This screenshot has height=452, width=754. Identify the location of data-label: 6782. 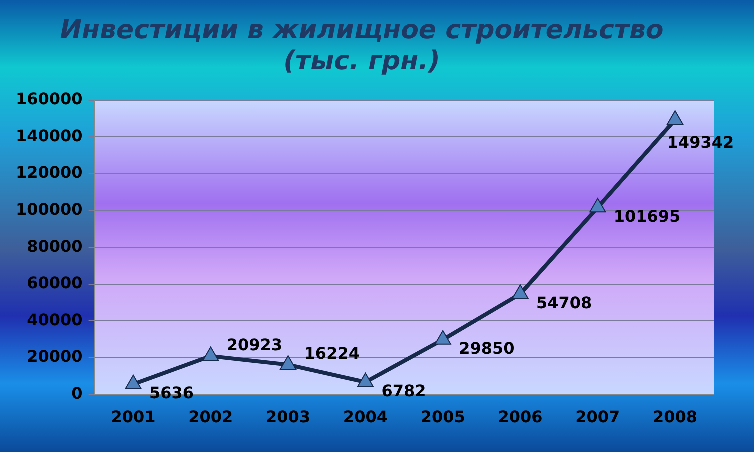
(404, 390).